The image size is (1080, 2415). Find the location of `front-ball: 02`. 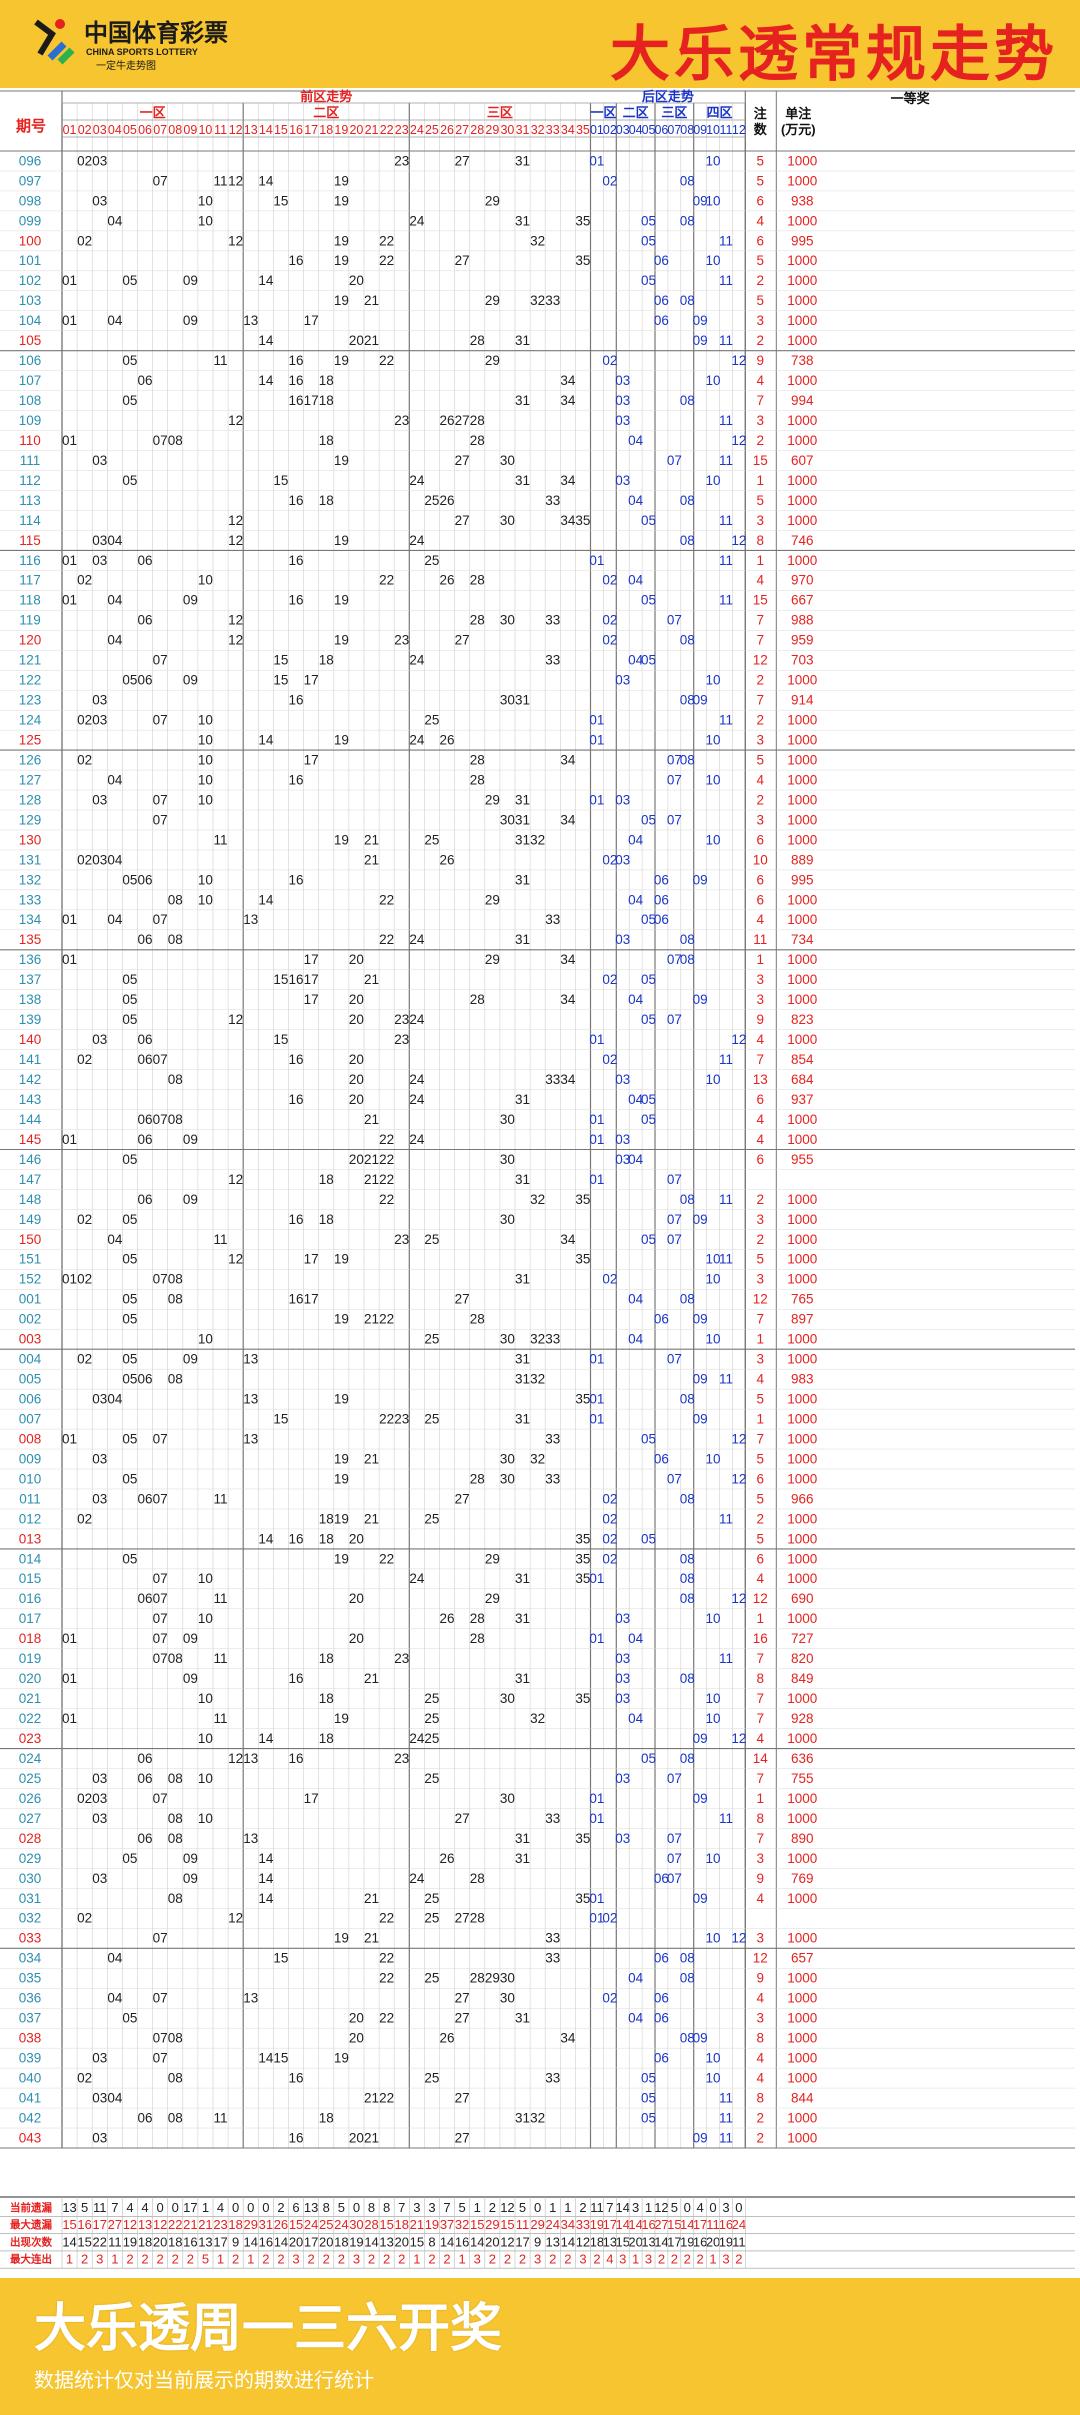

front-ball: 02 is located at coordinates (84, 1279).